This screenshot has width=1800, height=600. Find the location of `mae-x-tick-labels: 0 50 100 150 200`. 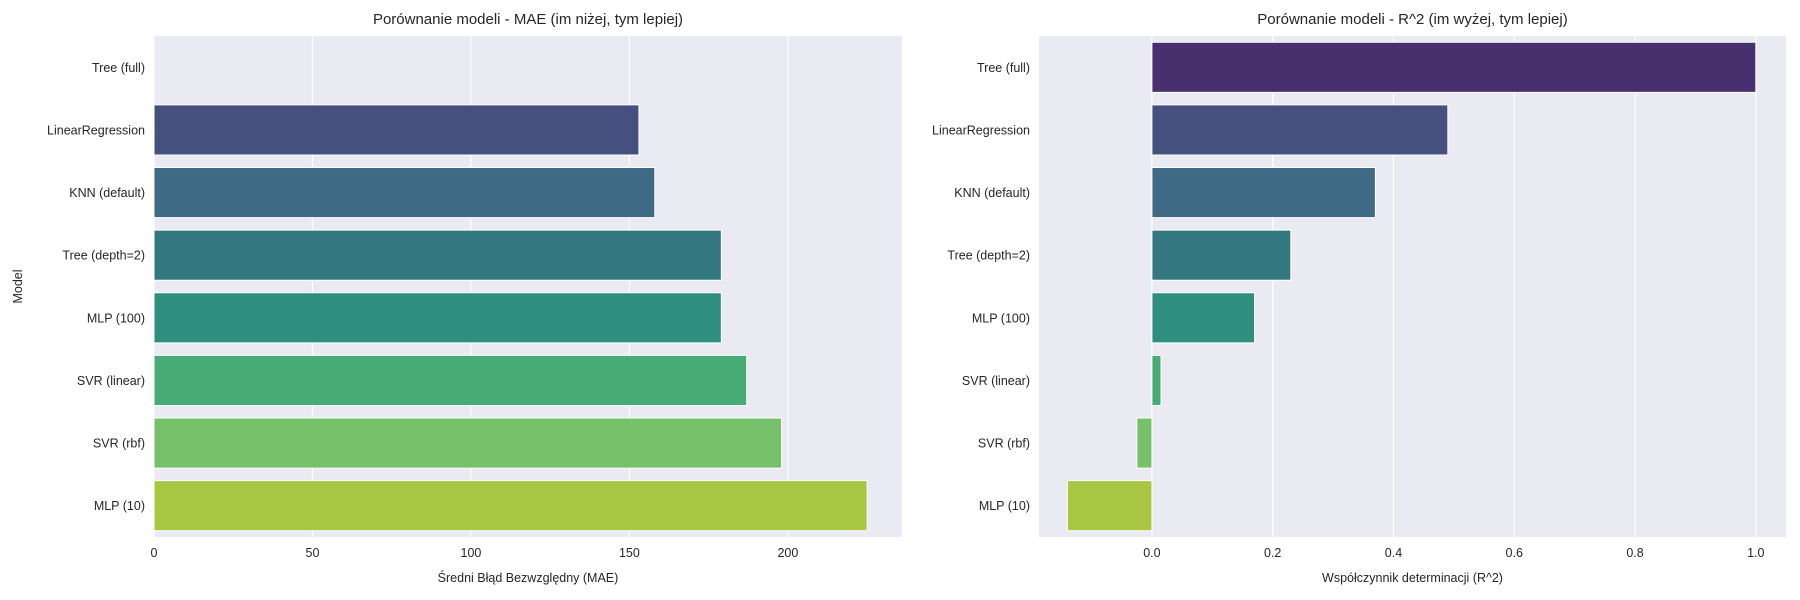

mae-x-tick-labels: 0 50 100 150 200 is located at coordinates (475, 553).